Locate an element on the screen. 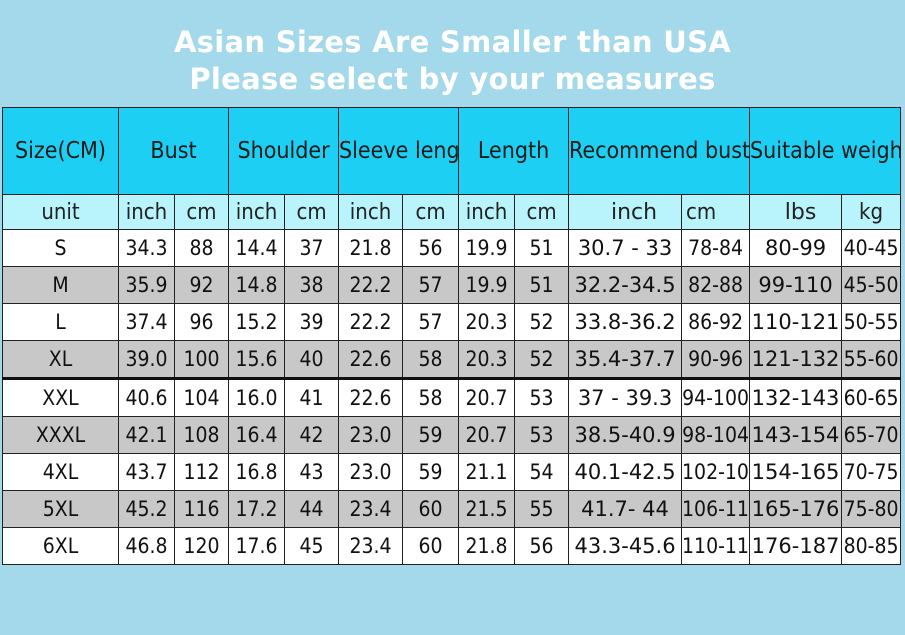 This screenshot has height=635, width=905. cell-sl-in: 22.6 is located at coordinates (371, 397).